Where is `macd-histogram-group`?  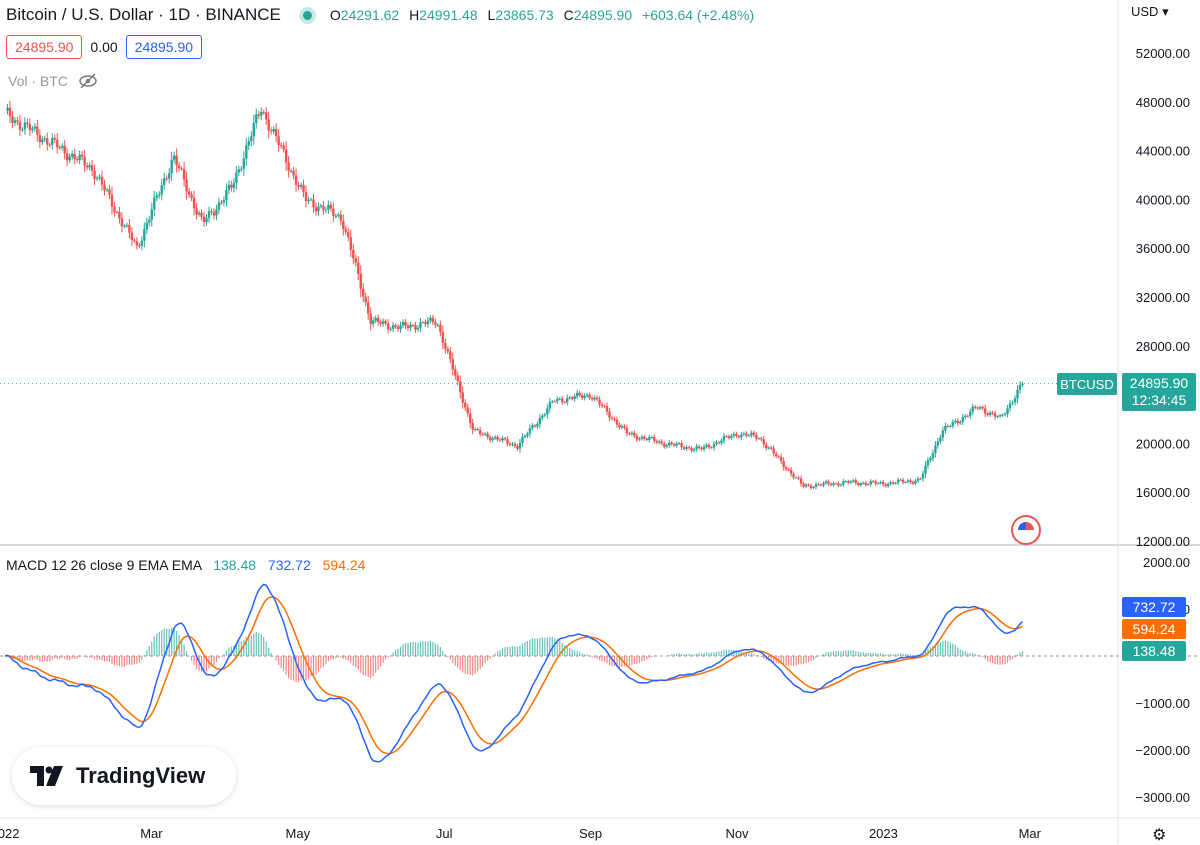
macd-histogram-group is located at coordinates (515, 655).